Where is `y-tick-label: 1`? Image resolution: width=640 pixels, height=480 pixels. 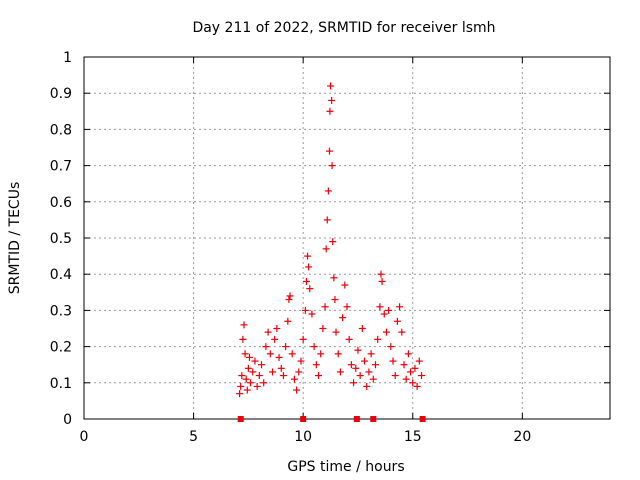 y-tick-label: 1 is located at coordinates (67, 58).